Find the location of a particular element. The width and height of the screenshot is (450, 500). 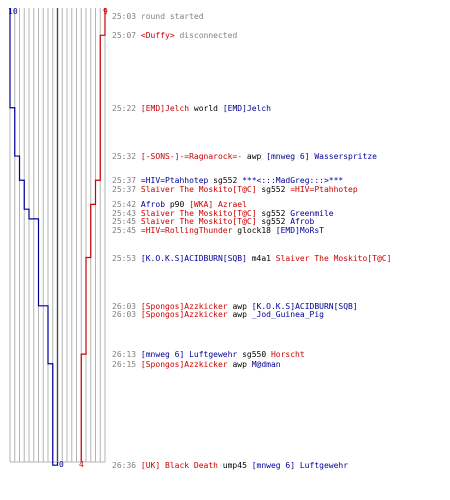

red-end-count: 4 is located at coordinates (81, 464).